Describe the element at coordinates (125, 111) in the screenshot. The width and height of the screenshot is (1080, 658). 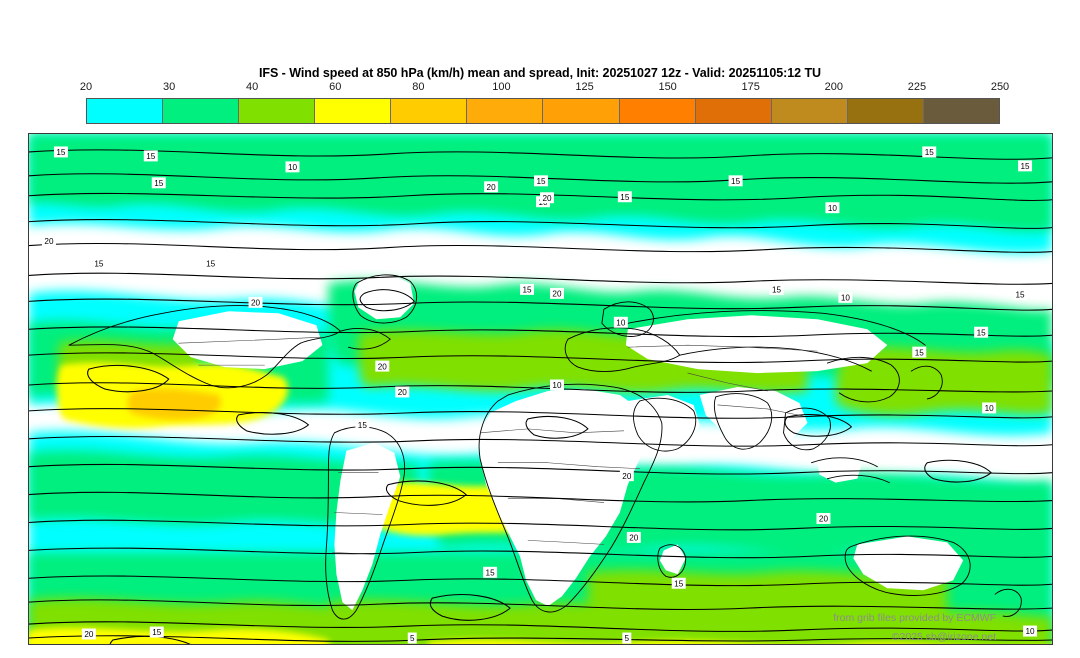
I see `colorbar-band-cyan` at that location.